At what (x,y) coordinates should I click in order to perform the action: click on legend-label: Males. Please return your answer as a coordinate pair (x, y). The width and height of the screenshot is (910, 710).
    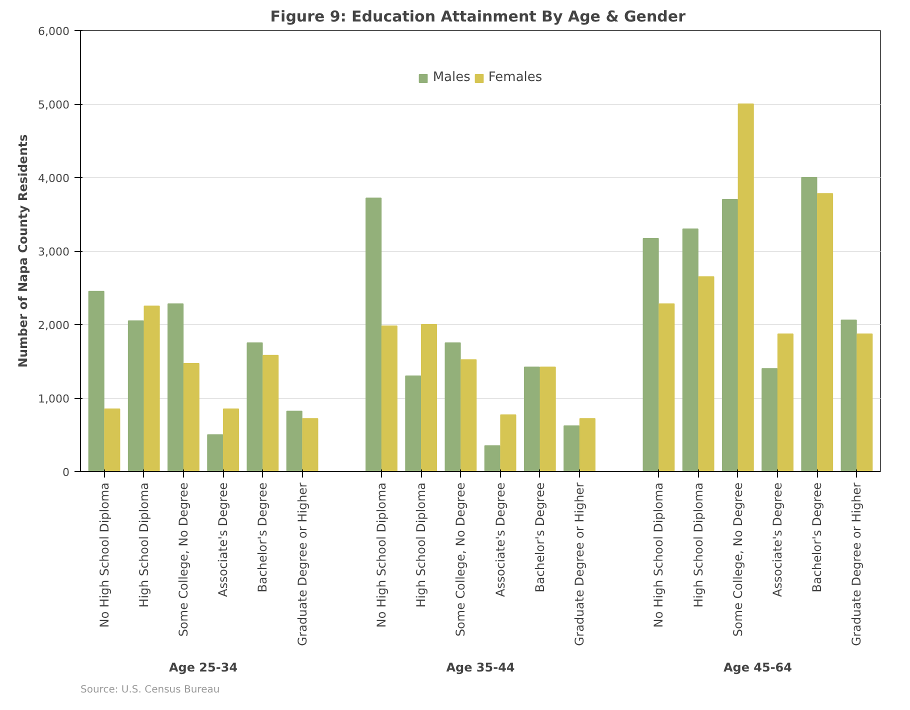
    Looking at the image, I should click on (451, 77).